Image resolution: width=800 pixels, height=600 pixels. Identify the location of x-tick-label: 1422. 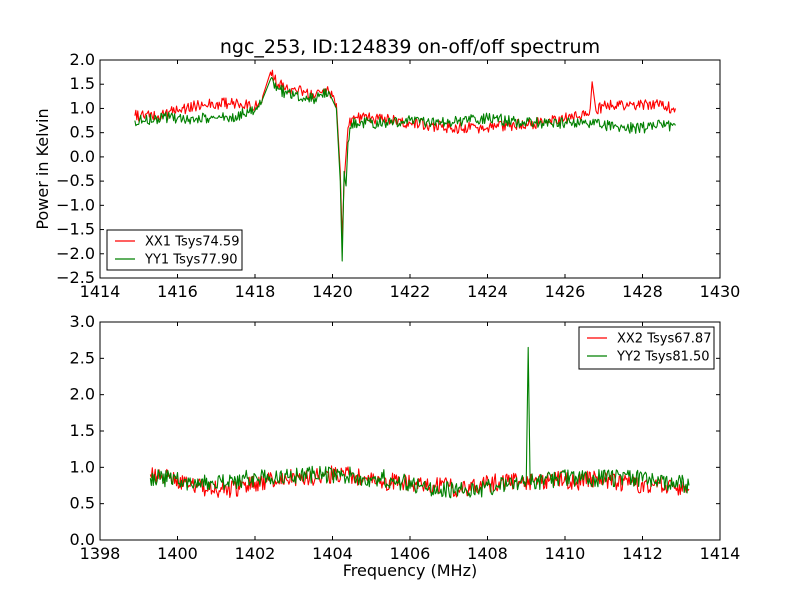
(410, 291).